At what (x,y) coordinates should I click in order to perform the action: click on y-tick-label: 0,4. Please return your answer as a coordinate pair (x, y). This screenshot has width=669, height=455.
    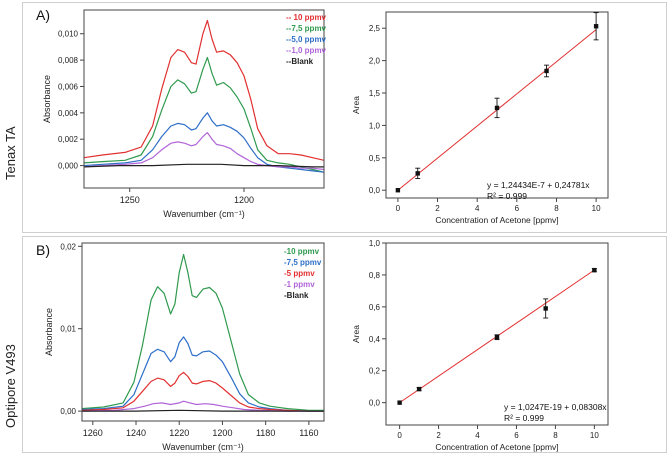
    Looking at the image, I should click on (375, 339).